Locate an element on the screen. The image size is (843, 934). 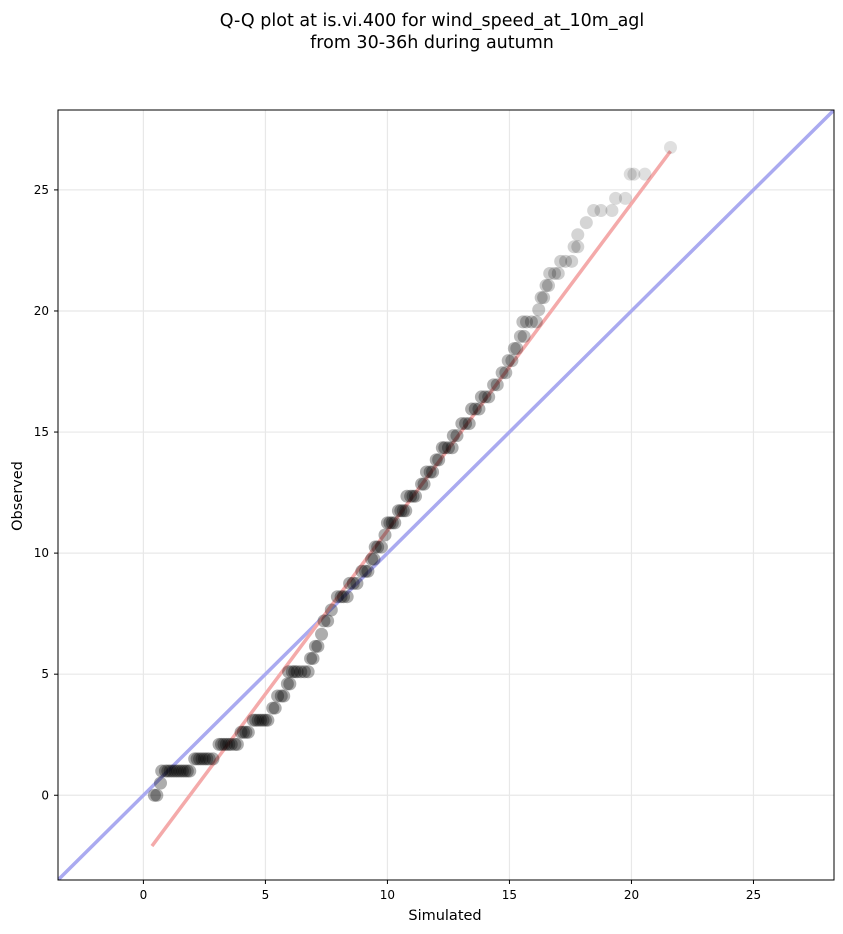
y-tick-label: 15 is located at coordinates (41, 432).